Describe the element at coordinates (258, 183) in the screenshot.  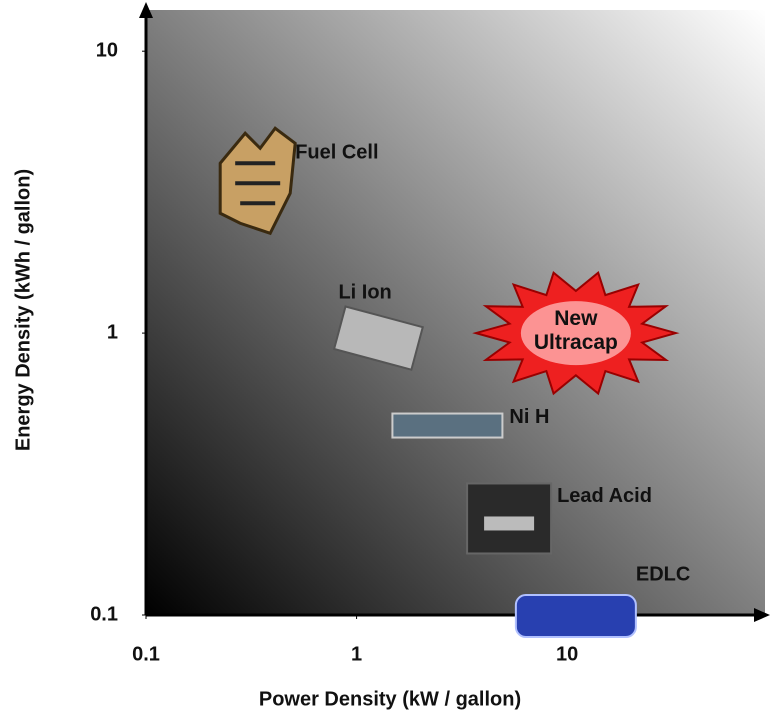
I see `fuel-cell-detail` at that location.